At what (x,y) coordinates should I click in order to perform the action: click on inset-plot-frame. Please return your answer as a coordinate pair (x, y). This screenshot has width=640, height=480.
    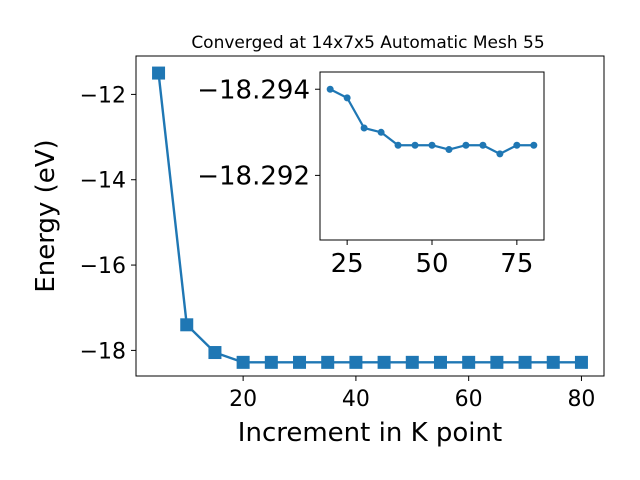
    Looking at the image, I should click on (432, 156).